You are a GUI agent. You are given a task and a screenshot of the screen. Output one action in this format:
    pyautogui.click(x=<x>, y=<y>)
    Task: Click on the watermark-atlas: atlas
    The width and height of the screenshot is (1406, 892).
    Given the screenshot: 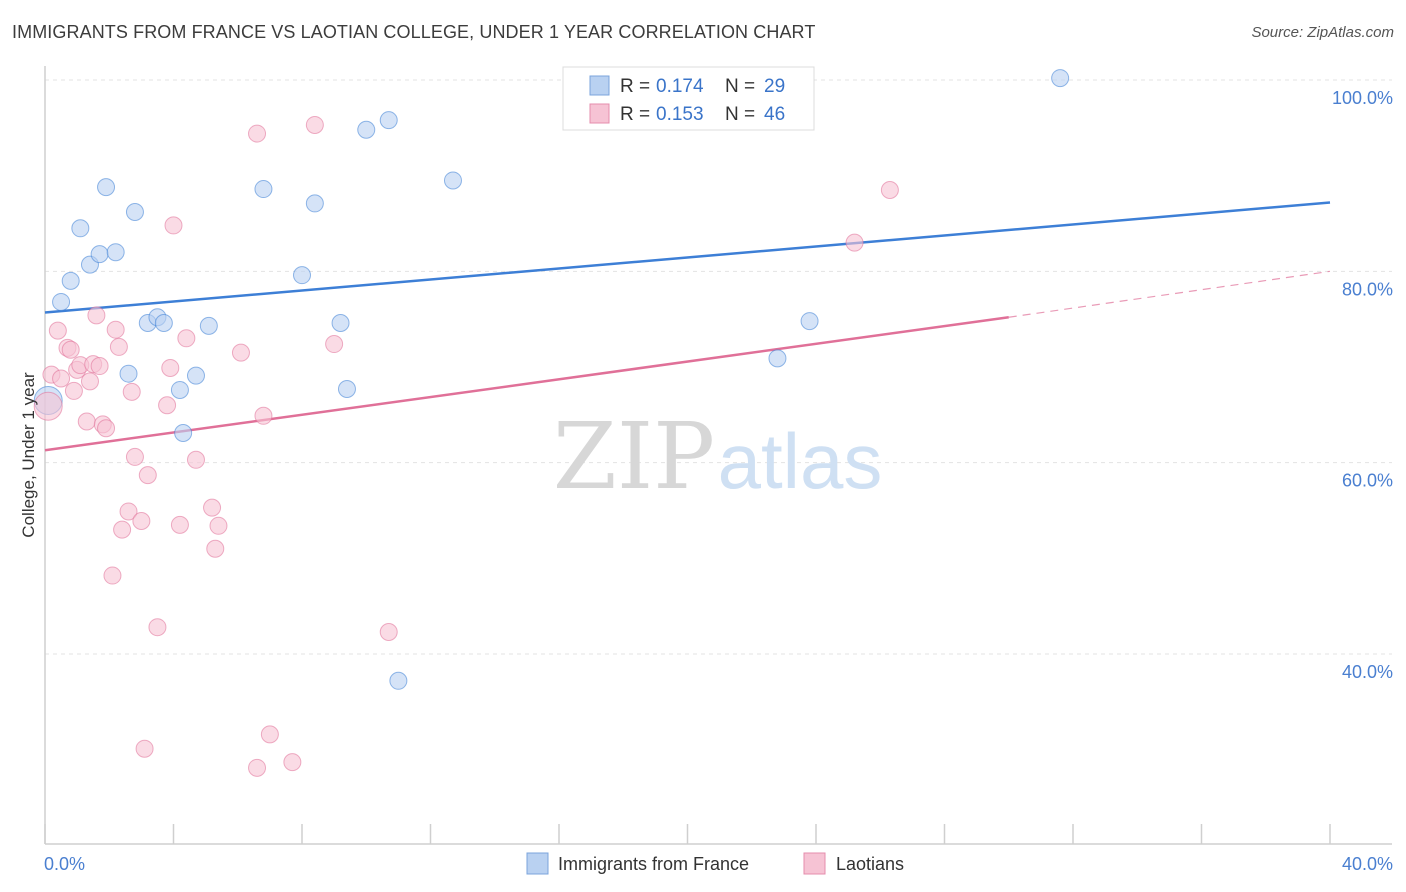 What is the action you would take?
    pyautogui.click(x=800, y=461)
    